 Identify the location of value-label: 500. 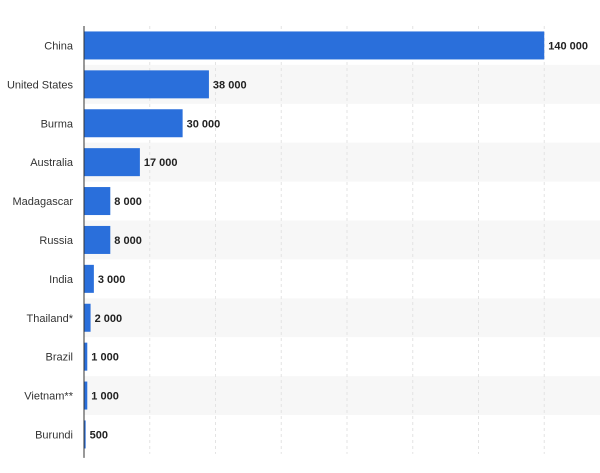
(99, 435).